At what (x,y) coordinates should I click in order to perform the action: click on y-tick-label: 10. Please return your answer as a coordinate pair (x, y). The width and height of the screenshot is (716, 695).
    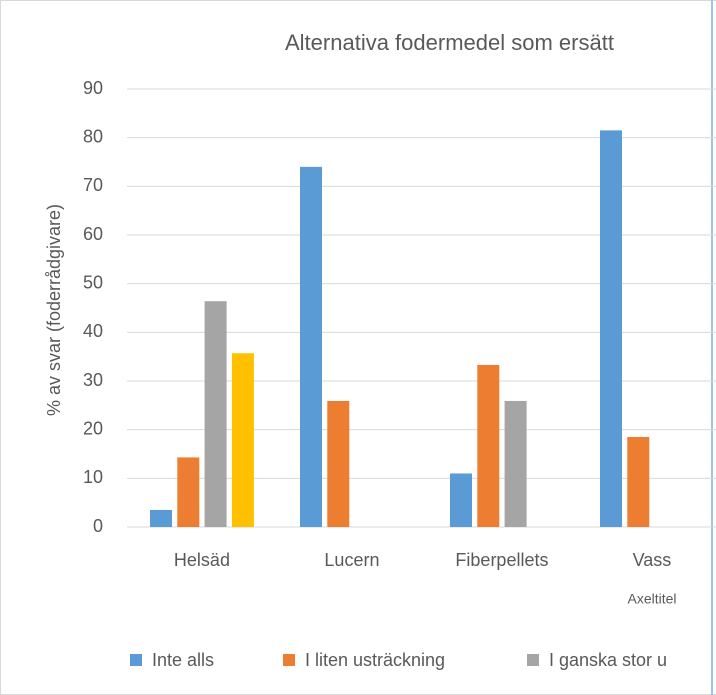
    Looking at the image, I should click on (93, 477).